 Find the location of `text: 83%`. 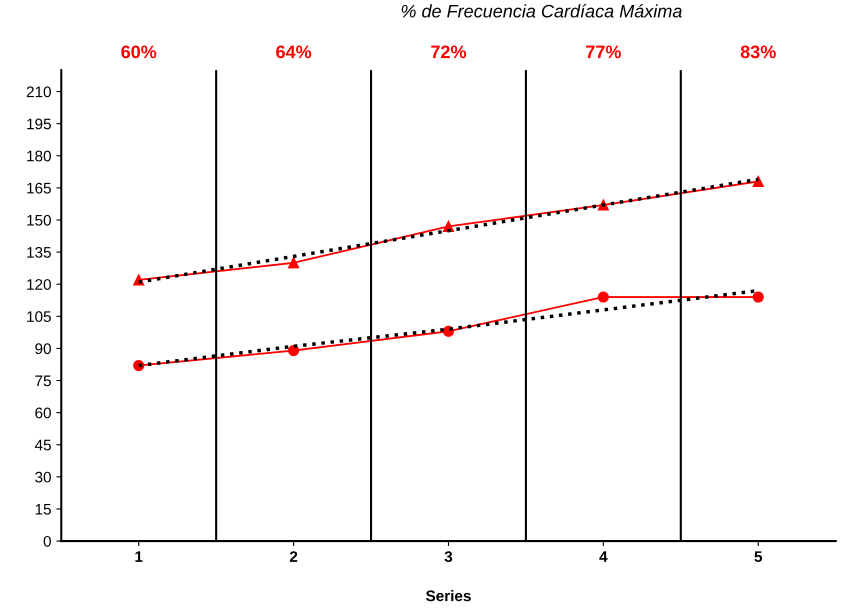

text: 83% is located at coordinates (758, 51).